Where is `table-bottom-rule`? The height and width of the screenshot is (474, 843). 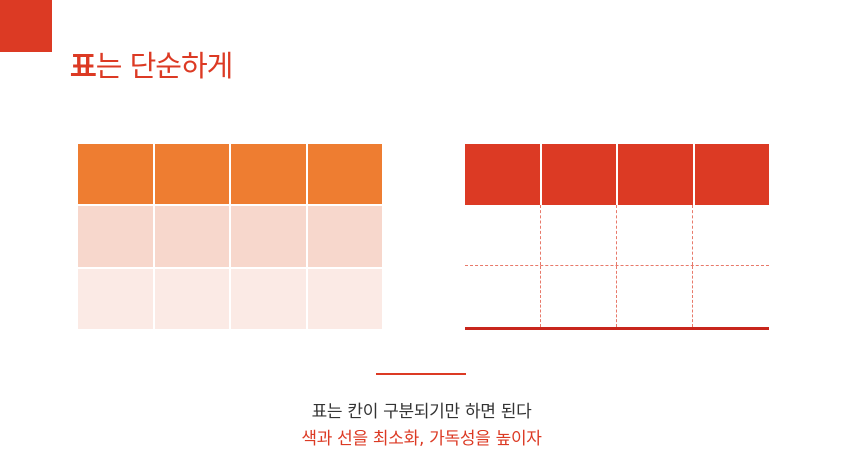 table-bottom-rule is located at coordinates (617, 328).